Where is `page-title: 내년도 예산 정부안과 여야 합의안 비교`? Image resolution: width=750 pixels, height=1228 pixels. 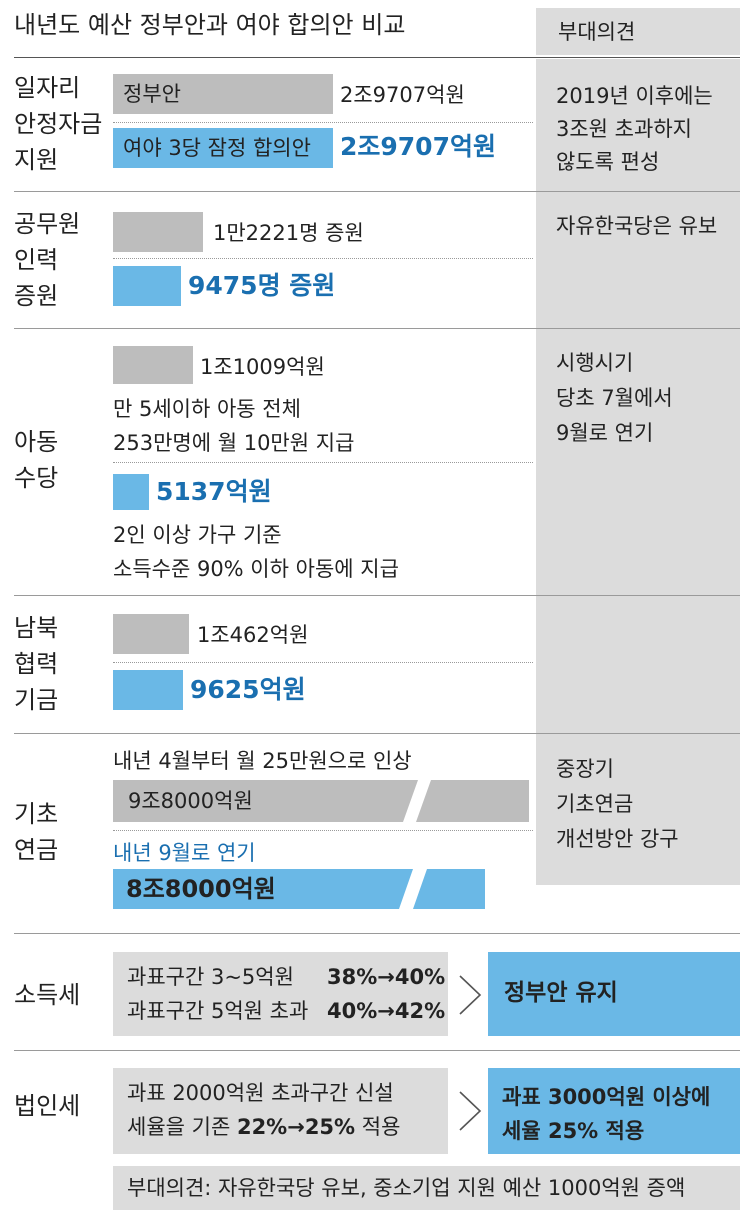
page-title: 내년도 예산 정부안과 여야 합의안 비교 is located at coordinates (210, 25).